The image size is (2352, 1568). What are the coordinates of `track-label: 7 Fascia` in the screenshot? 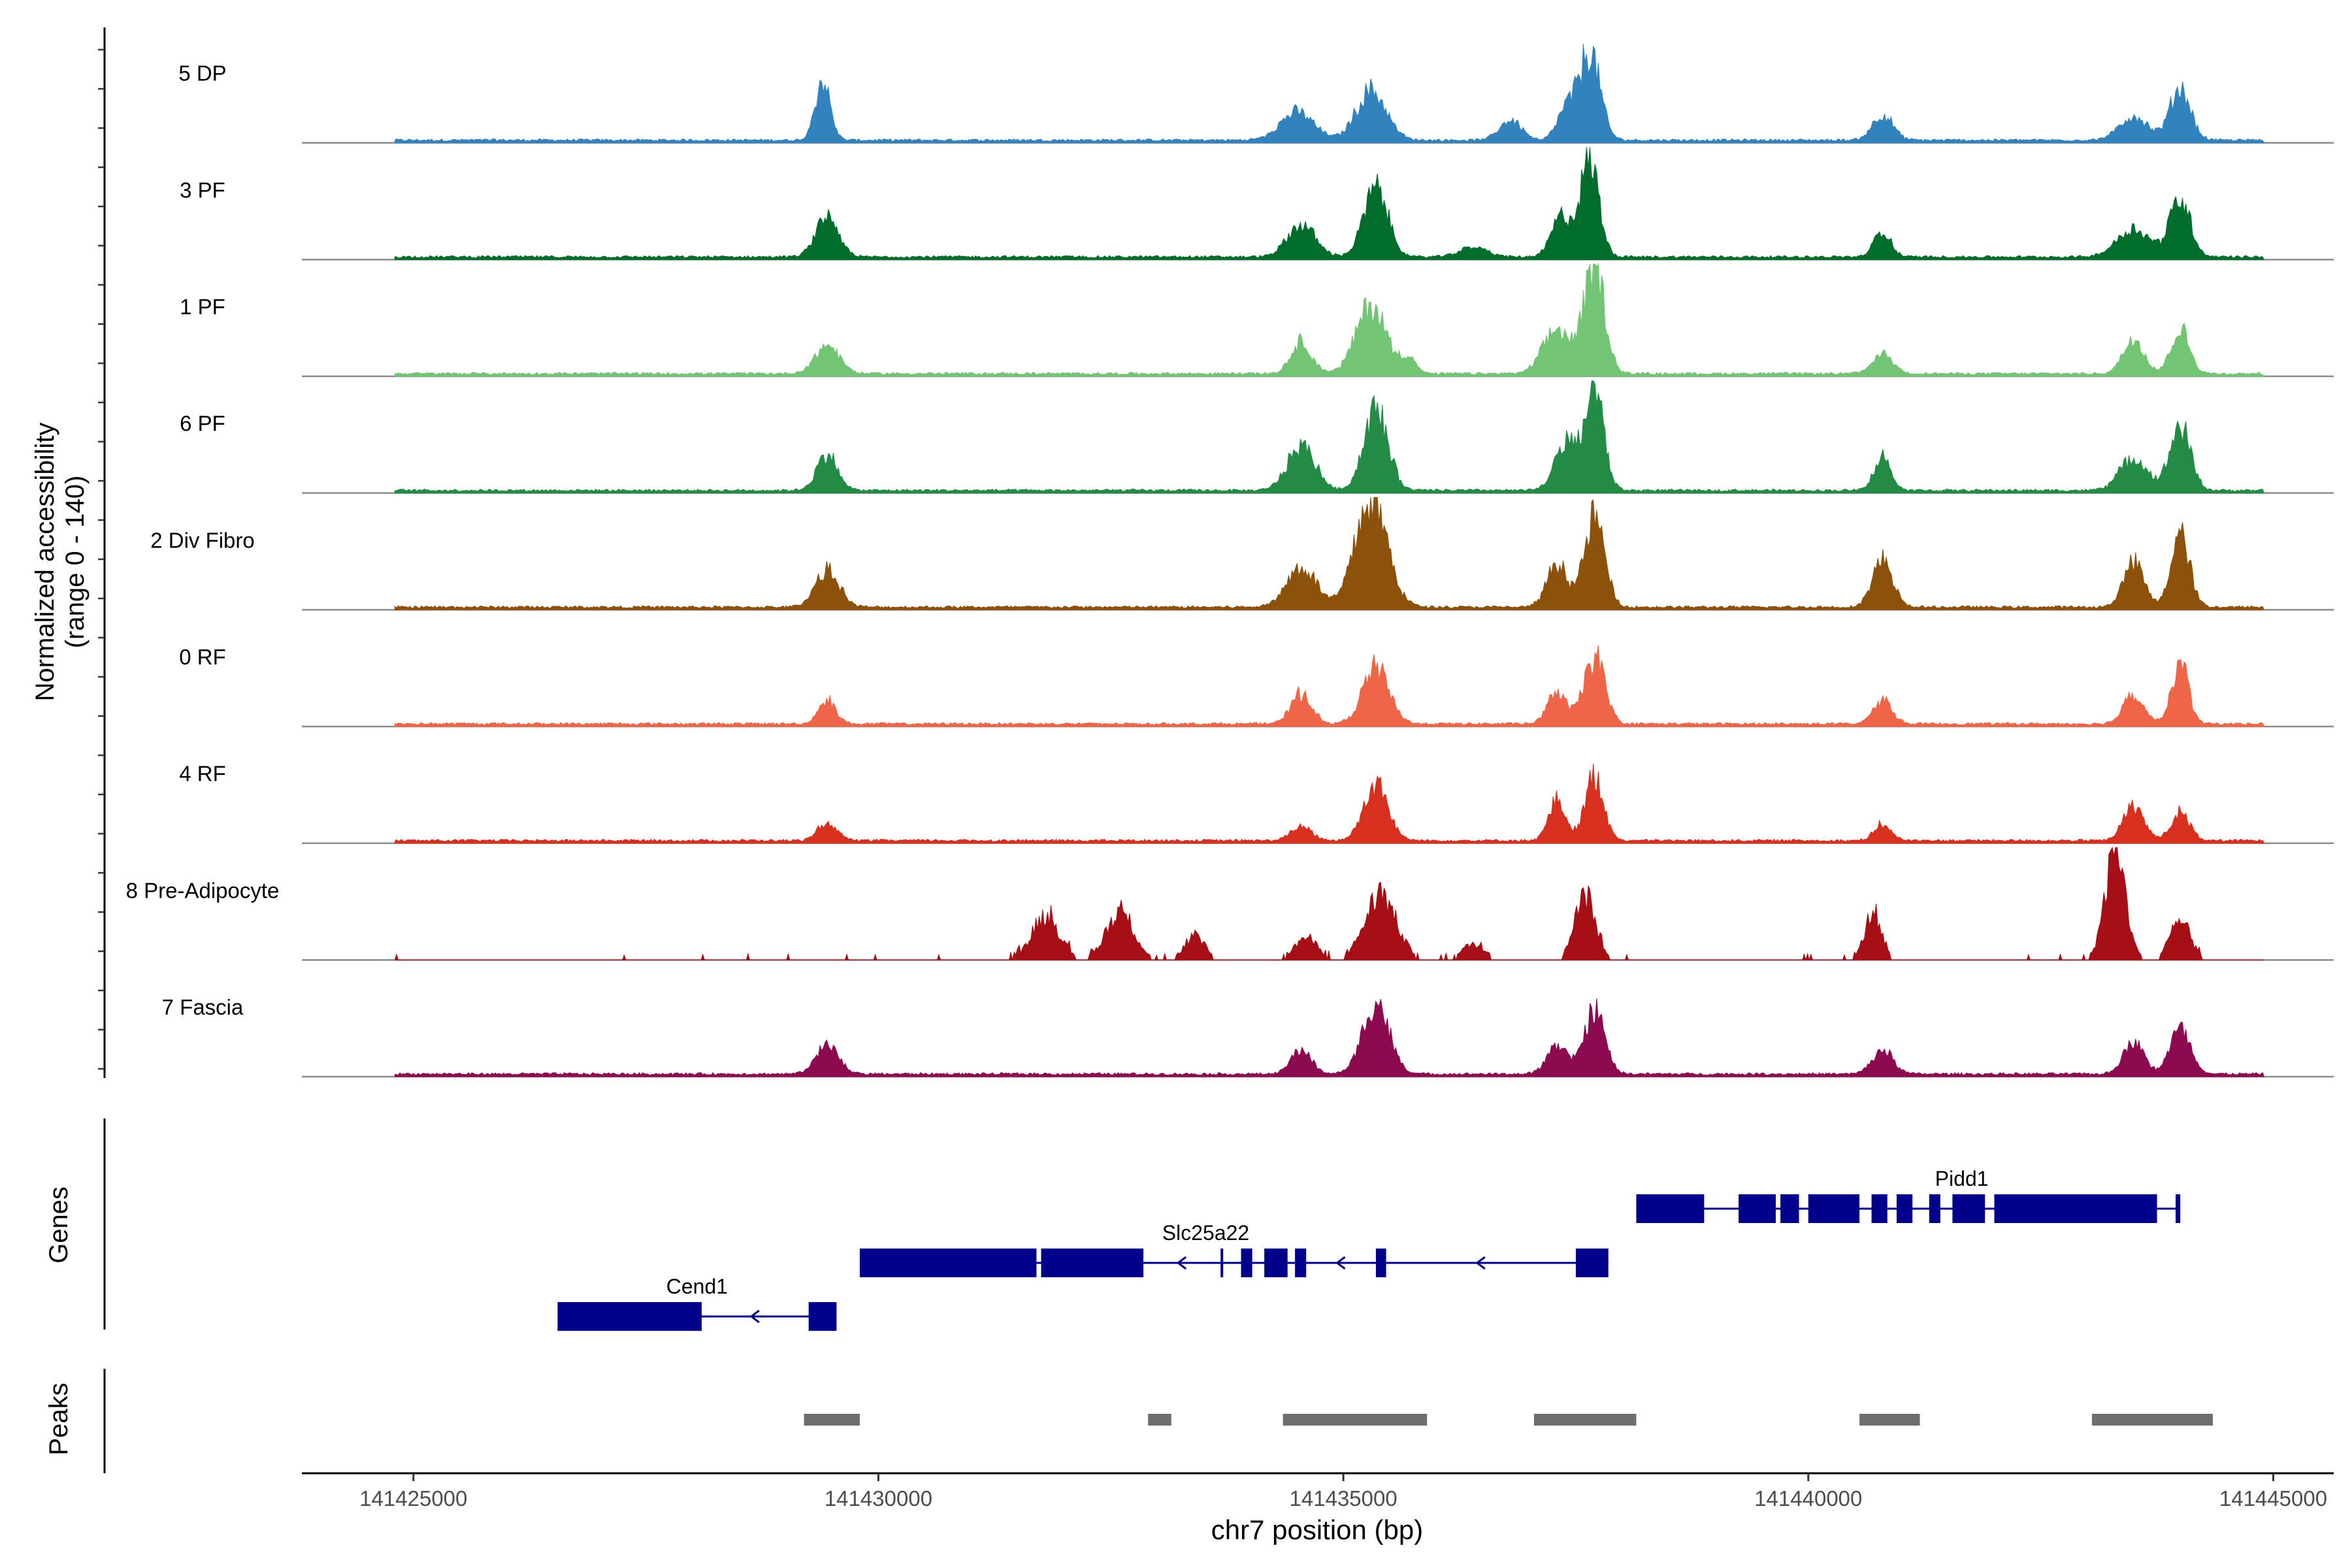 It's located at (203, 1007).